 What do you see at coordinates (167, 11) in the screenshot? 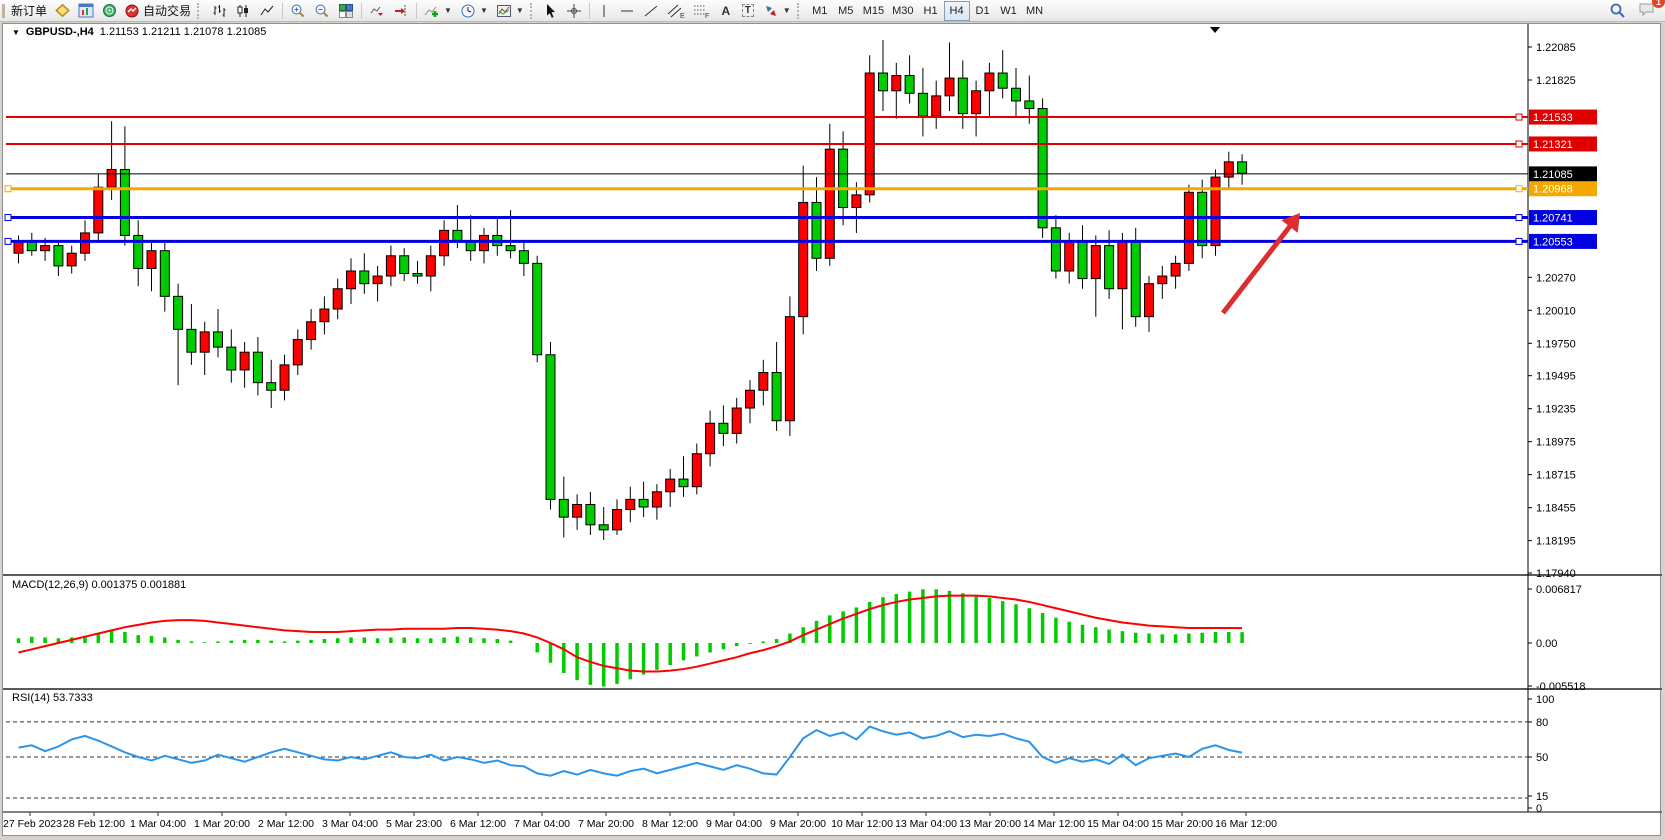
I see `auto-trading-label: 自动交易` at bounding box center [167, 11].